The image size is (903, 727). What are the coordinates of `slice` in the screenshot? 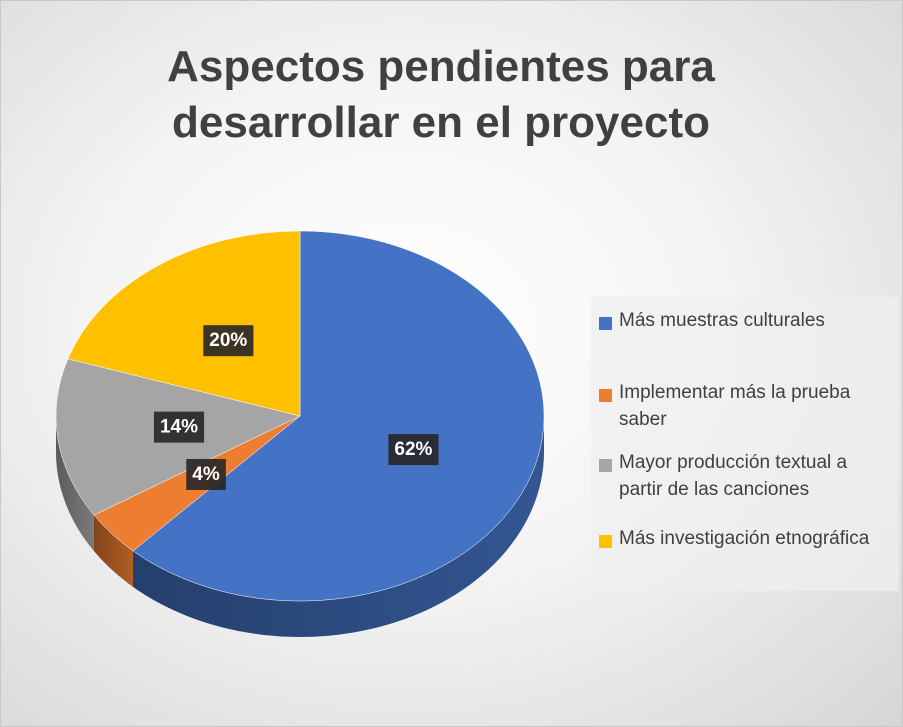 It's located at (184, 323).